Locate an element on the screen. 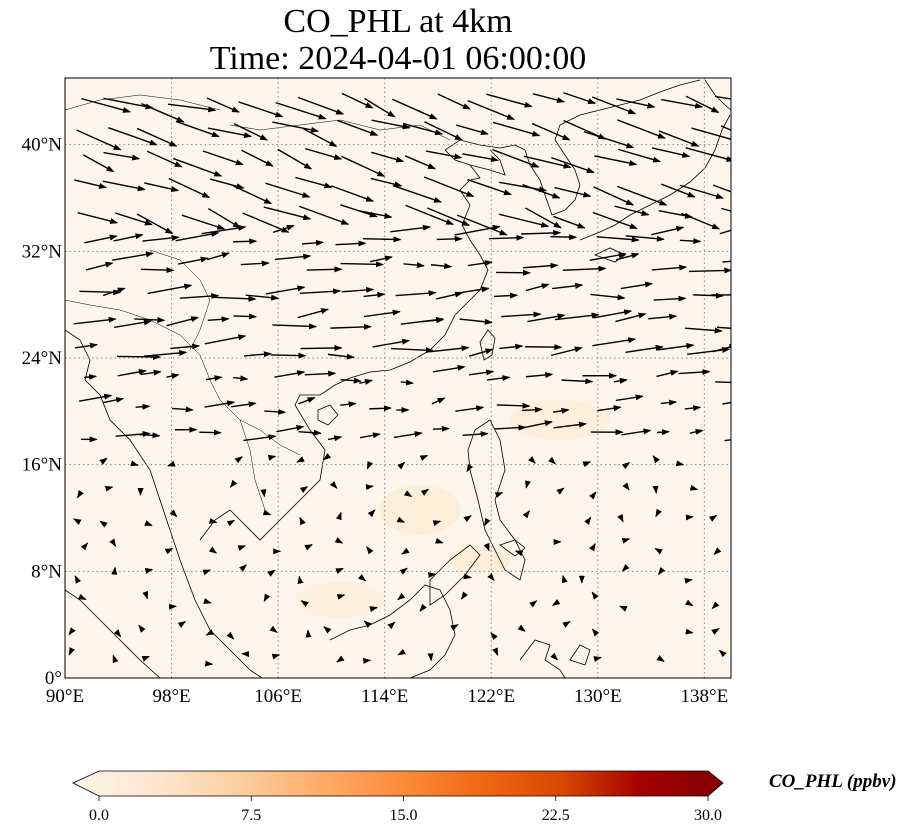  latitude-tick-label: 40°N is located at coordinates (42, 145).